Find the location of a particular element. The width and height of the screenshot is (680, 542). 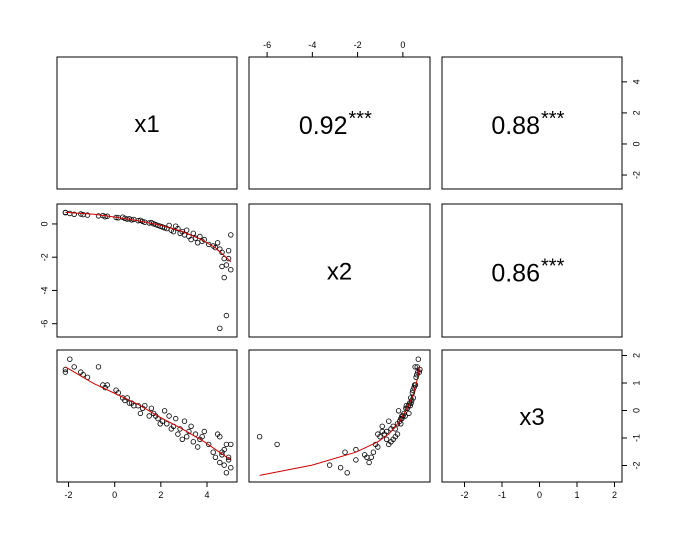

variable-label-x2: x2 is located at coordinates (339, 272).